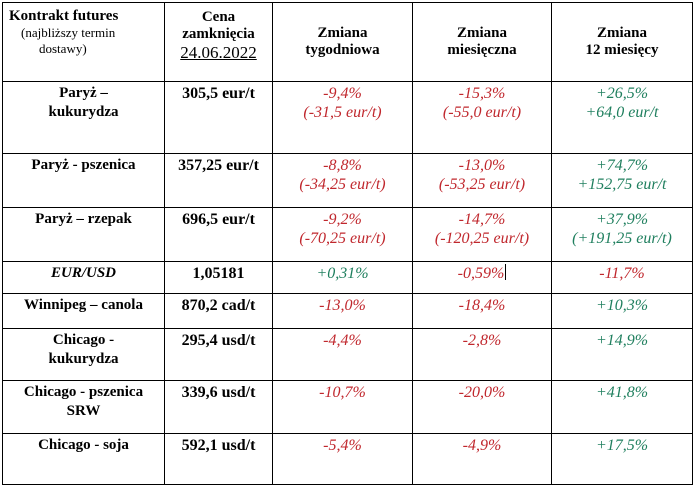  What do you see at coordinates (342, 117) in the screenshot?
I see `row-weekly: -9,4% (-31,5 eur/t)` at bounding box center [342, 117].